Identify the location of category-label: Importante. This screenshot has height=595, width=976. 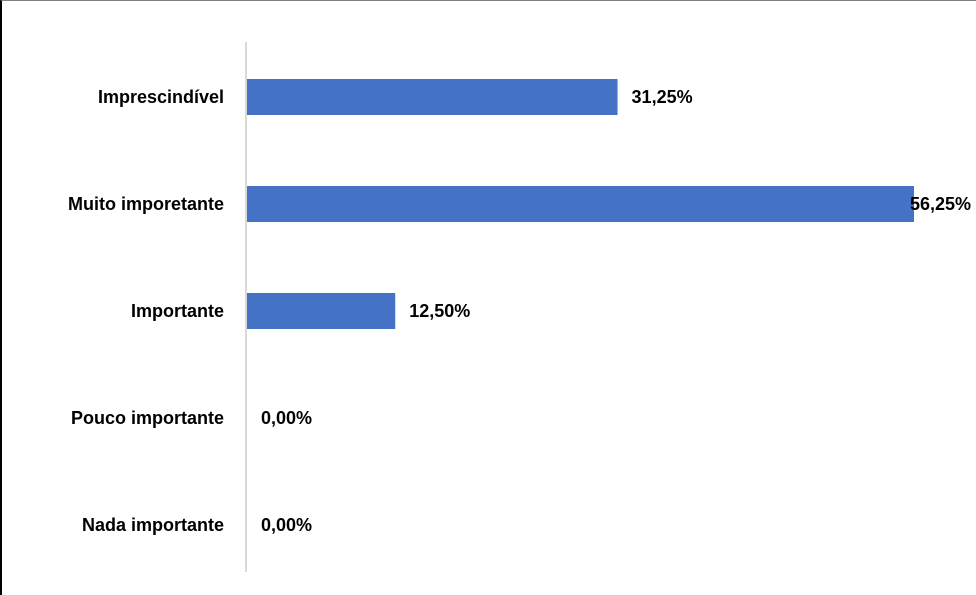
(177, 311).